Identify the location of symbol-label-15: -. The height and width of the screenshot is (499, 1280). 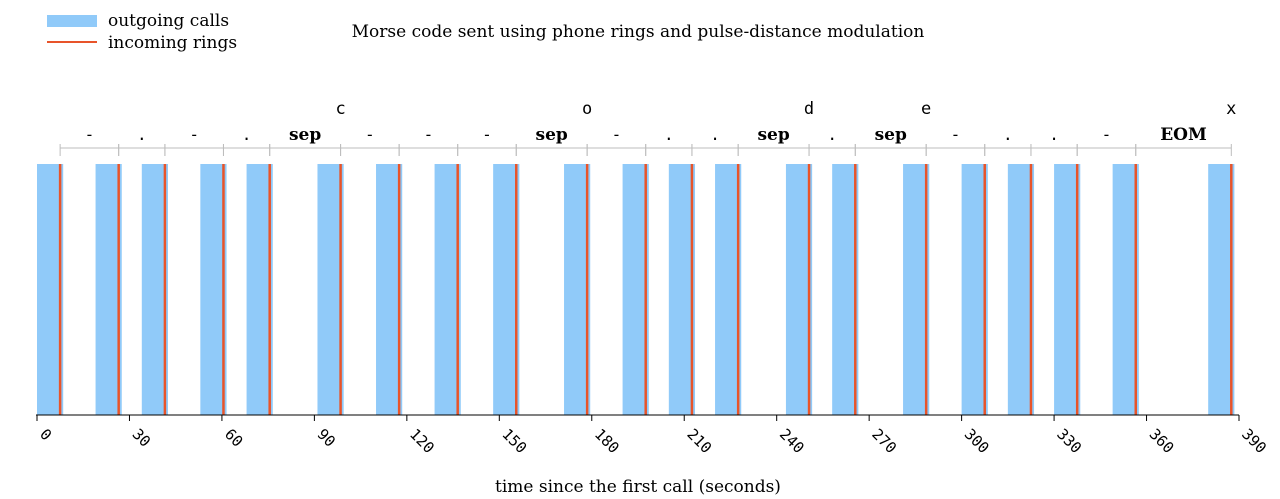
(956, 134).